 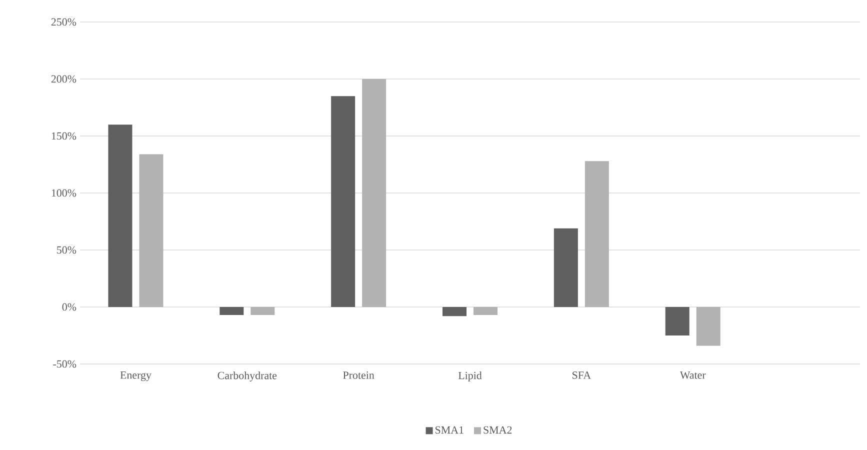 What do you see at coordinates (64, 136) in the screenshot?
I see `y-tick-label: 150%` at bounding box center [64, 136].